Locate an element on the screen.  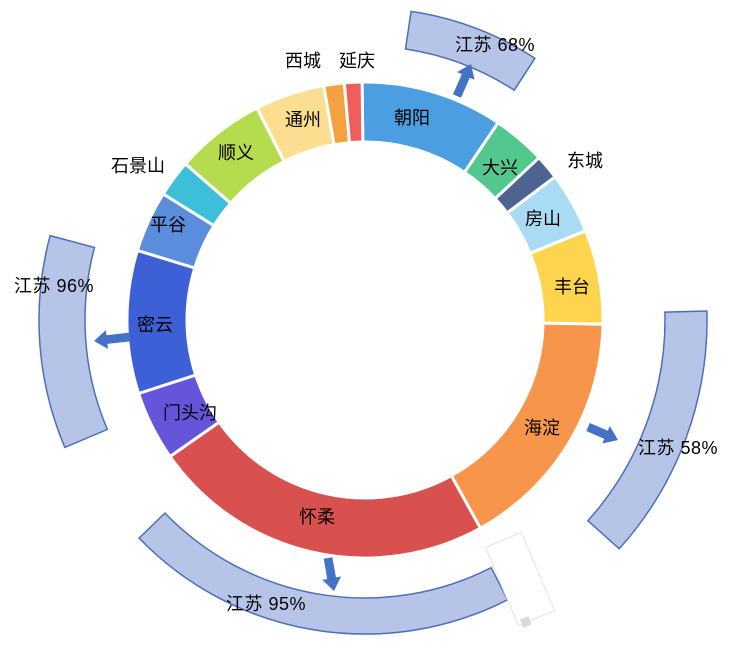
segment-huairou is located at coordinates (325, 490).